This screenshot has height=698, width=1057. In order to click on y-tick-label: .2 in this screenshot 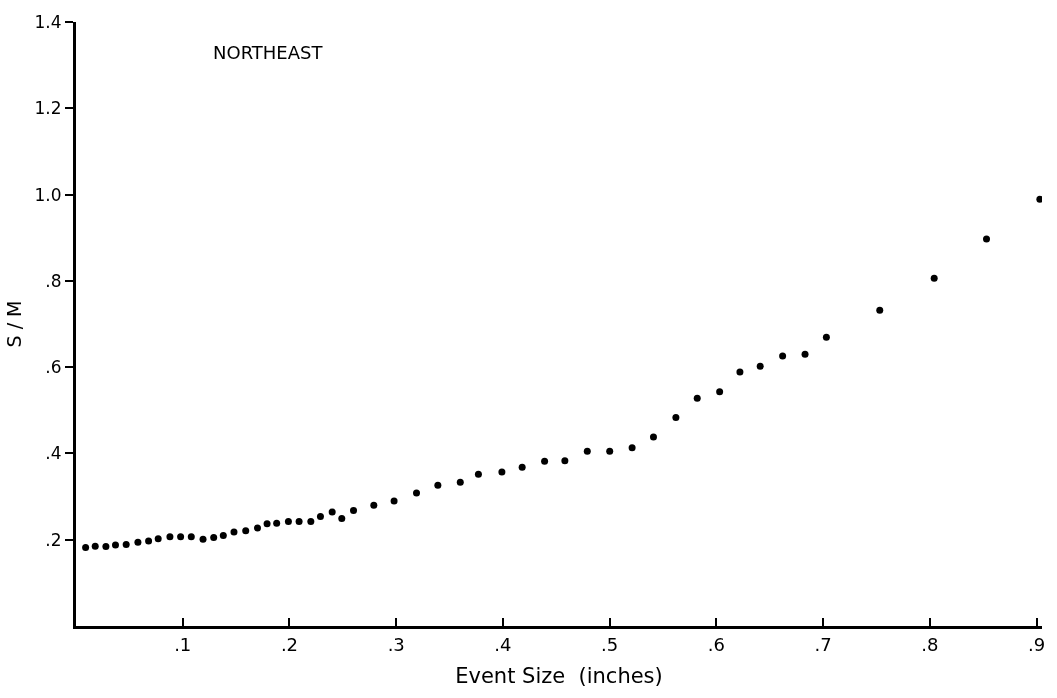, I will do `click(53, 539)`.